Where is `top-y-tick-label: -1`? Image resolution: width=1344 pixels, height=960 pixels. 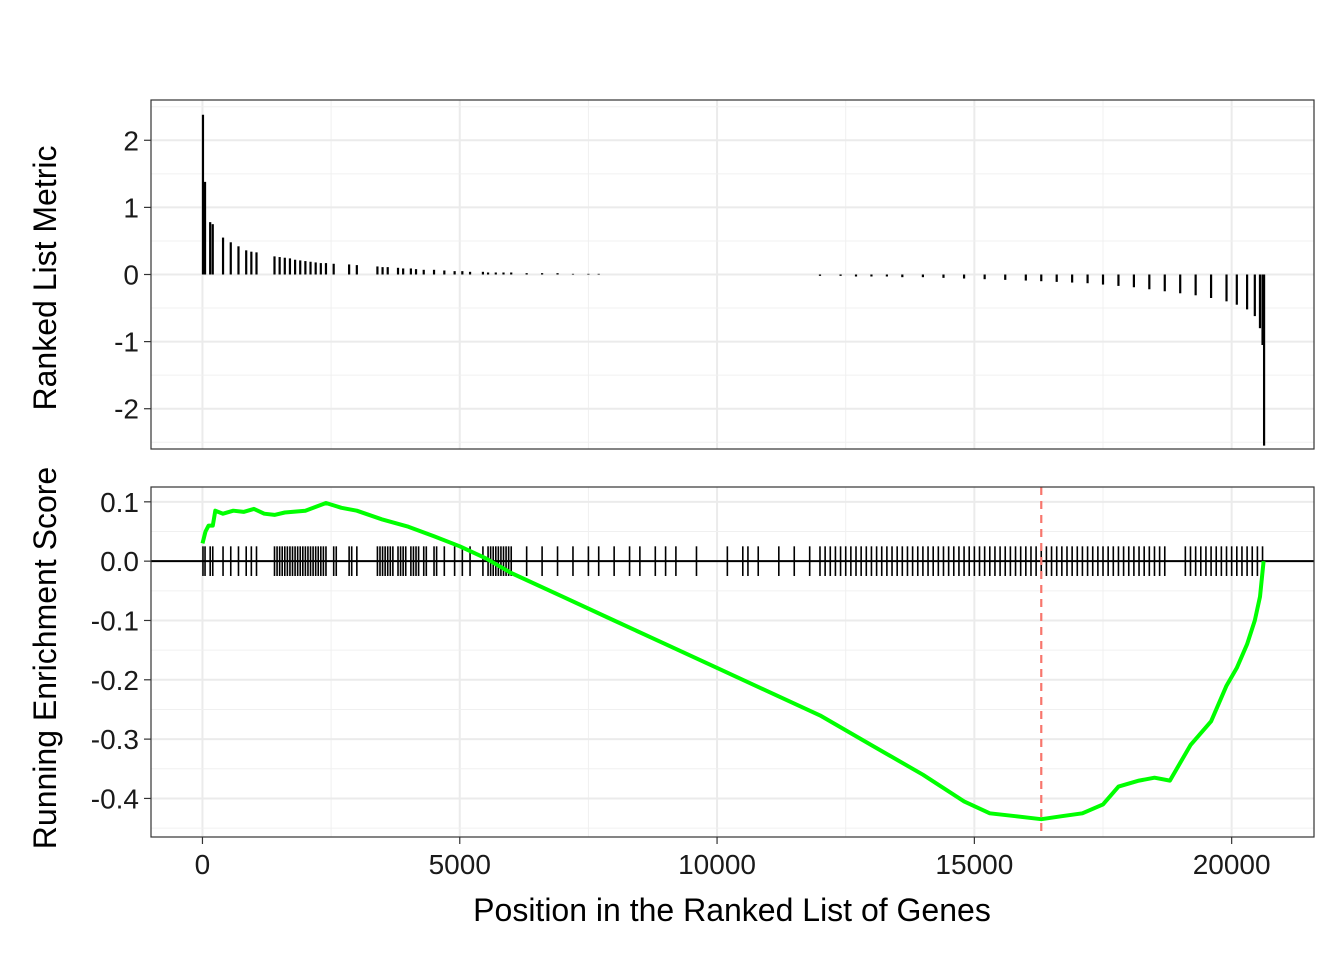 top-y-tick-label: -1 is located at coordinates (126, 342).